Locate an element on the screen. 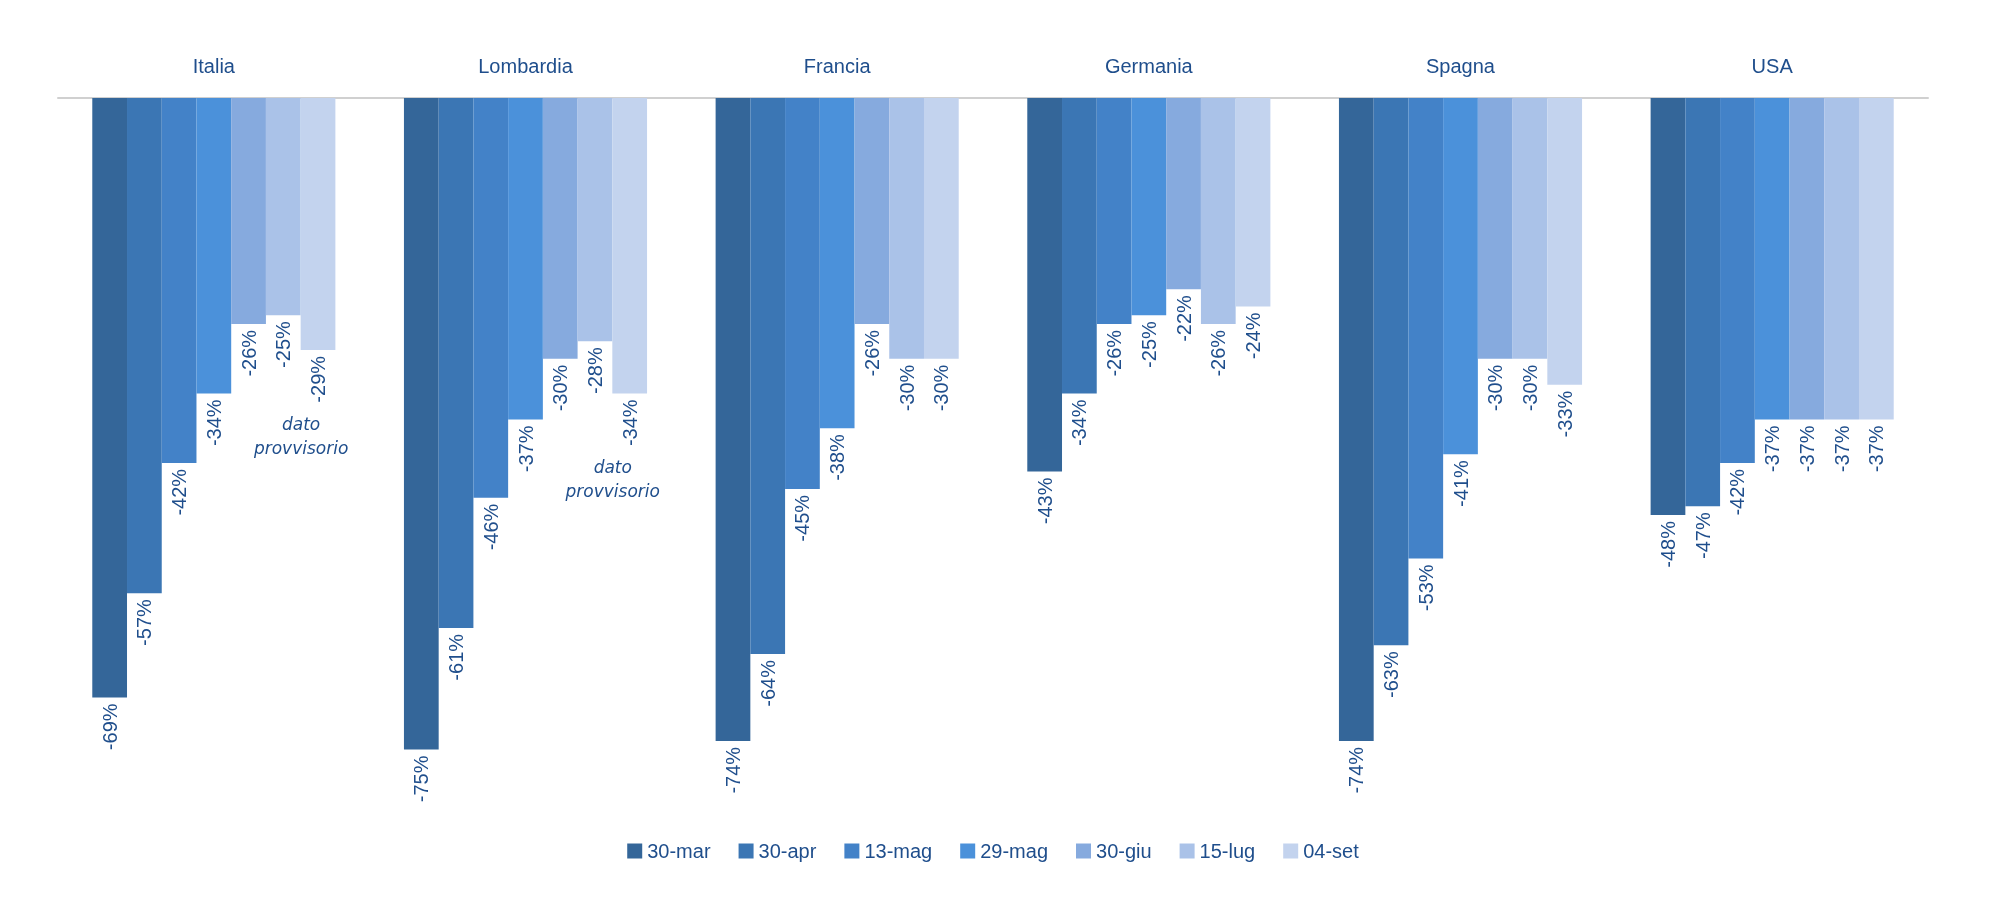  data-label: -69% is located at coordinates (109, 727).